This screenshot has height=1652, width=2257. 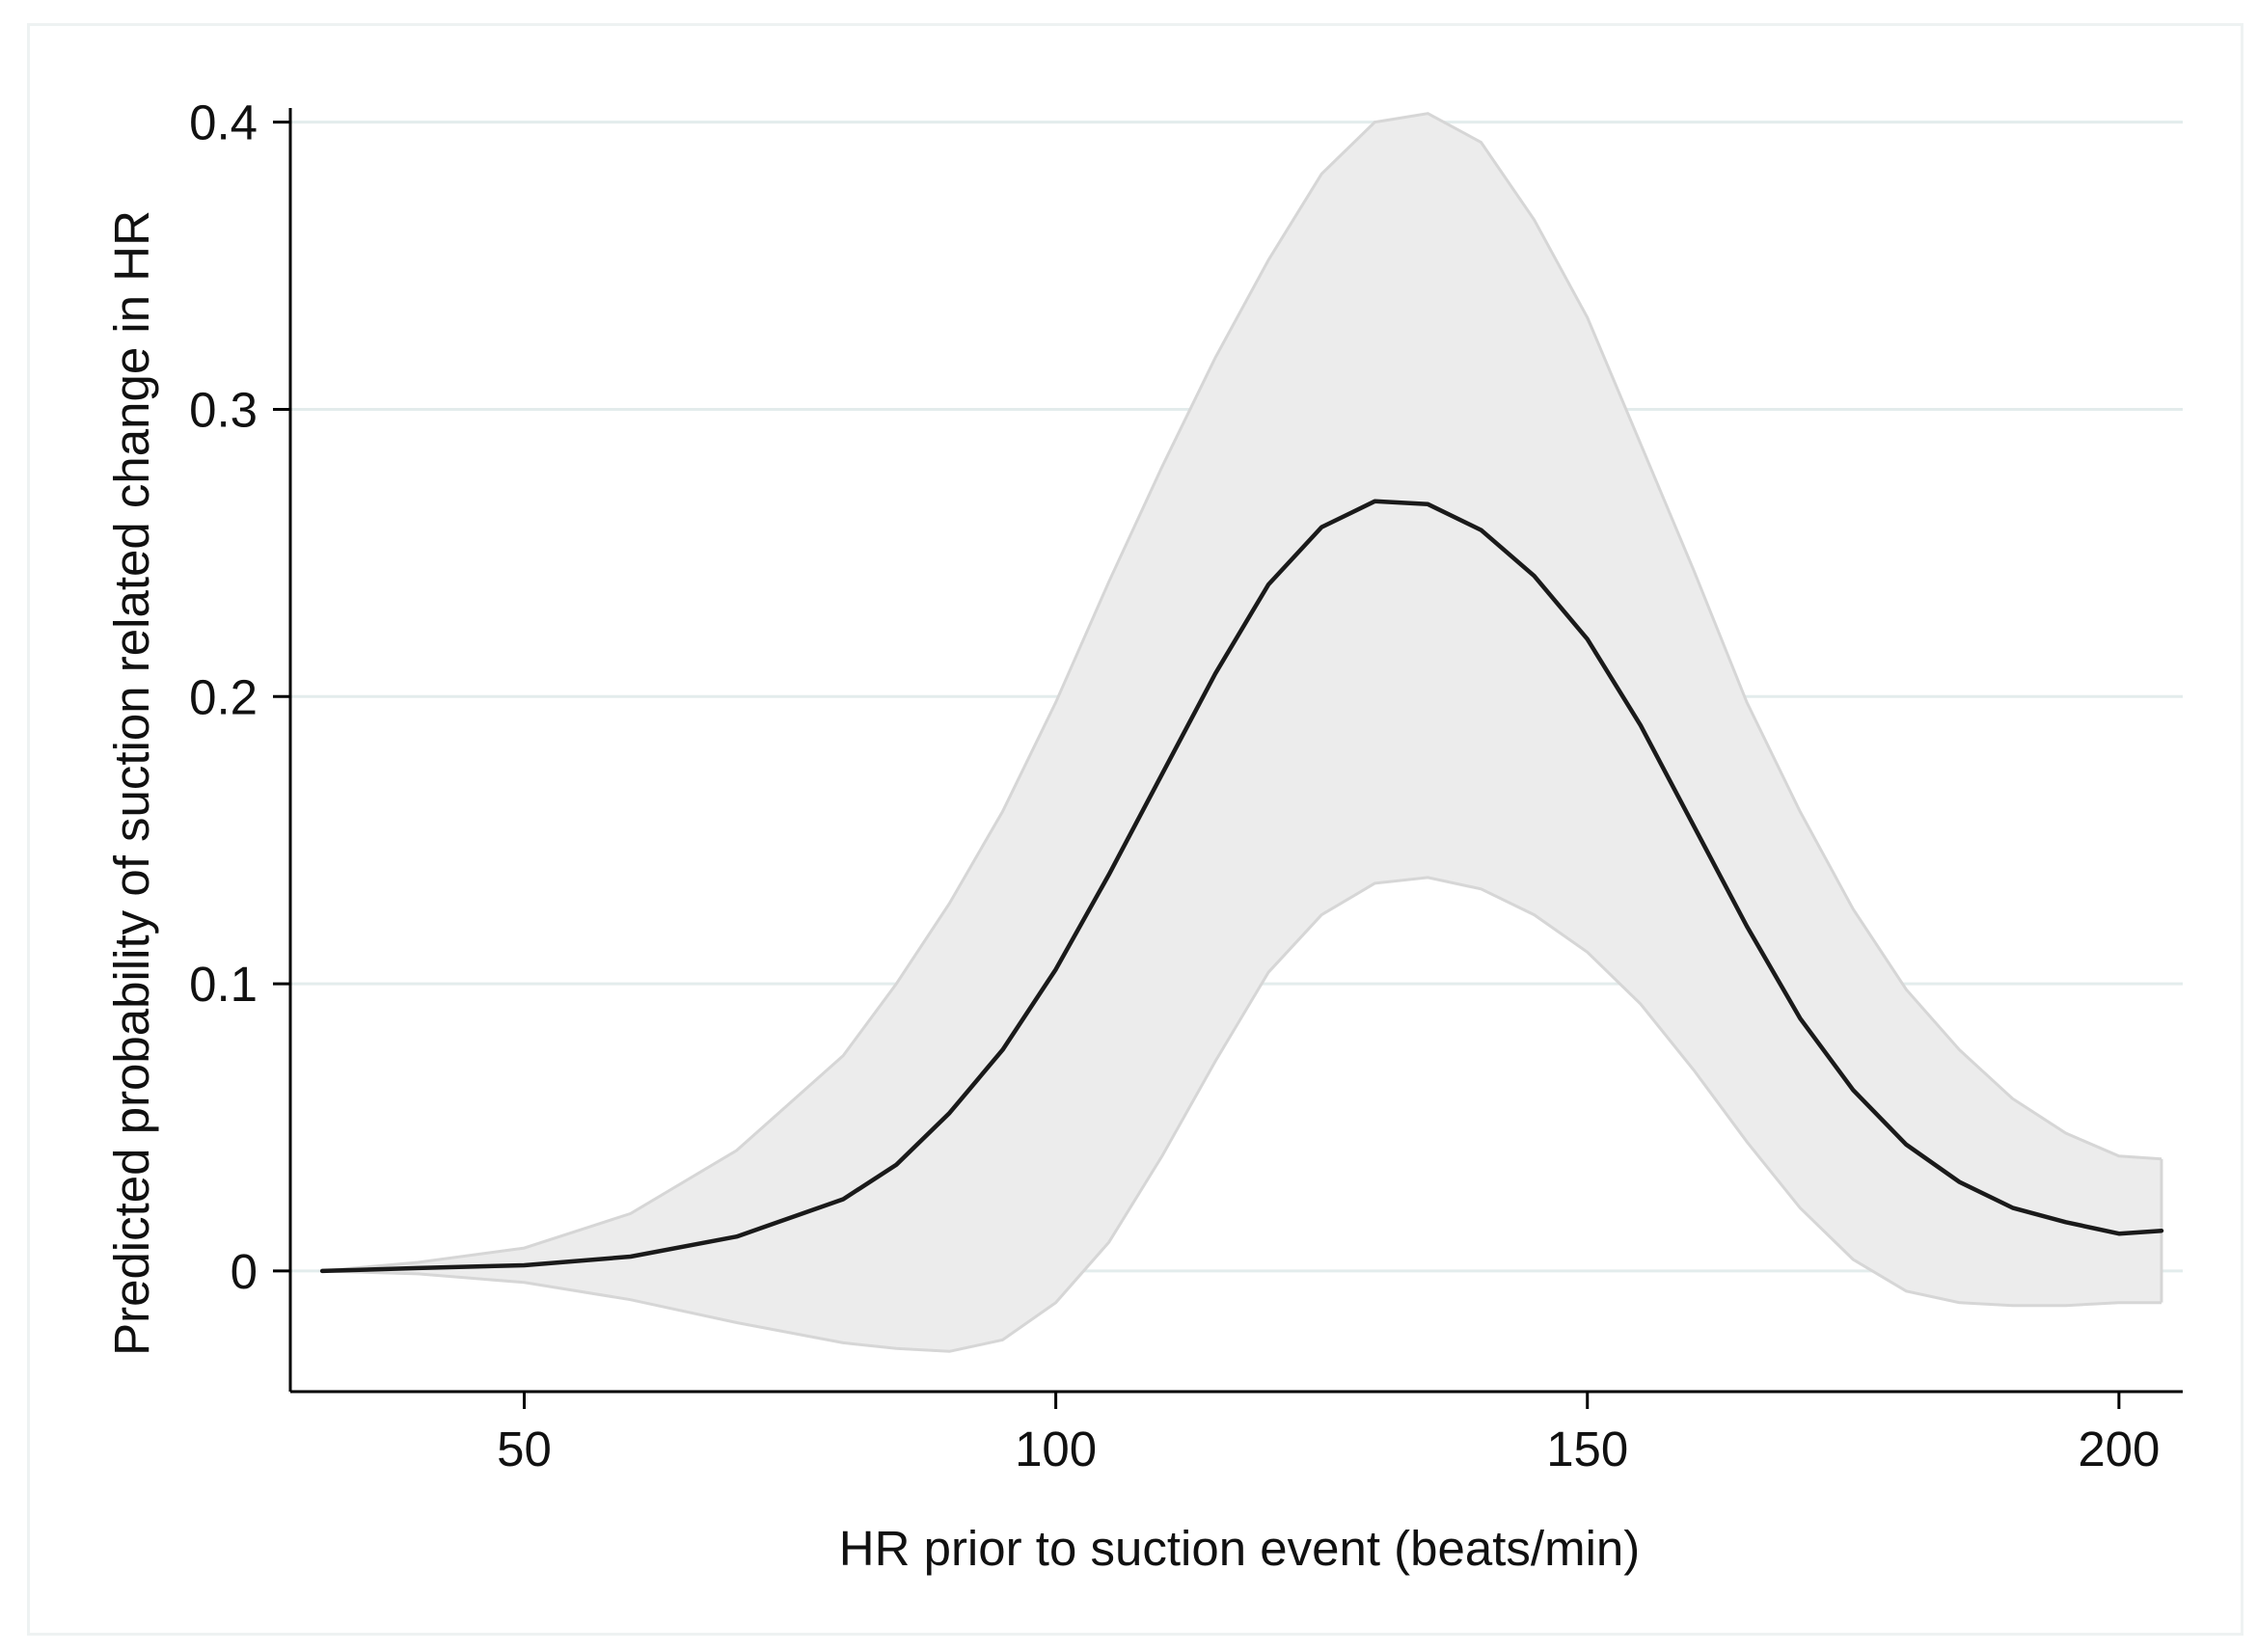 What do you see at coordinates (224, 984) in the screenshot?
I see `y-tick-label-1: 0.1` at bounding box center [224, 984].